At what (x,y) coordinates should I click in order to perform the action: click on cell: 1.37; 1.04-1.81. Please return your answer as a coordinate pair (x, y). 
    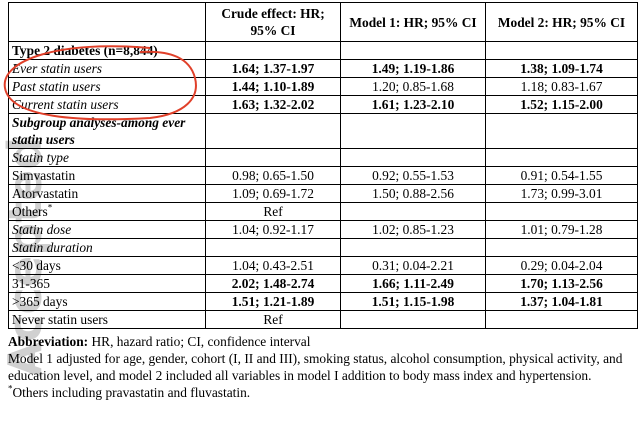
    Looking at the image, I should click on (561, 301).